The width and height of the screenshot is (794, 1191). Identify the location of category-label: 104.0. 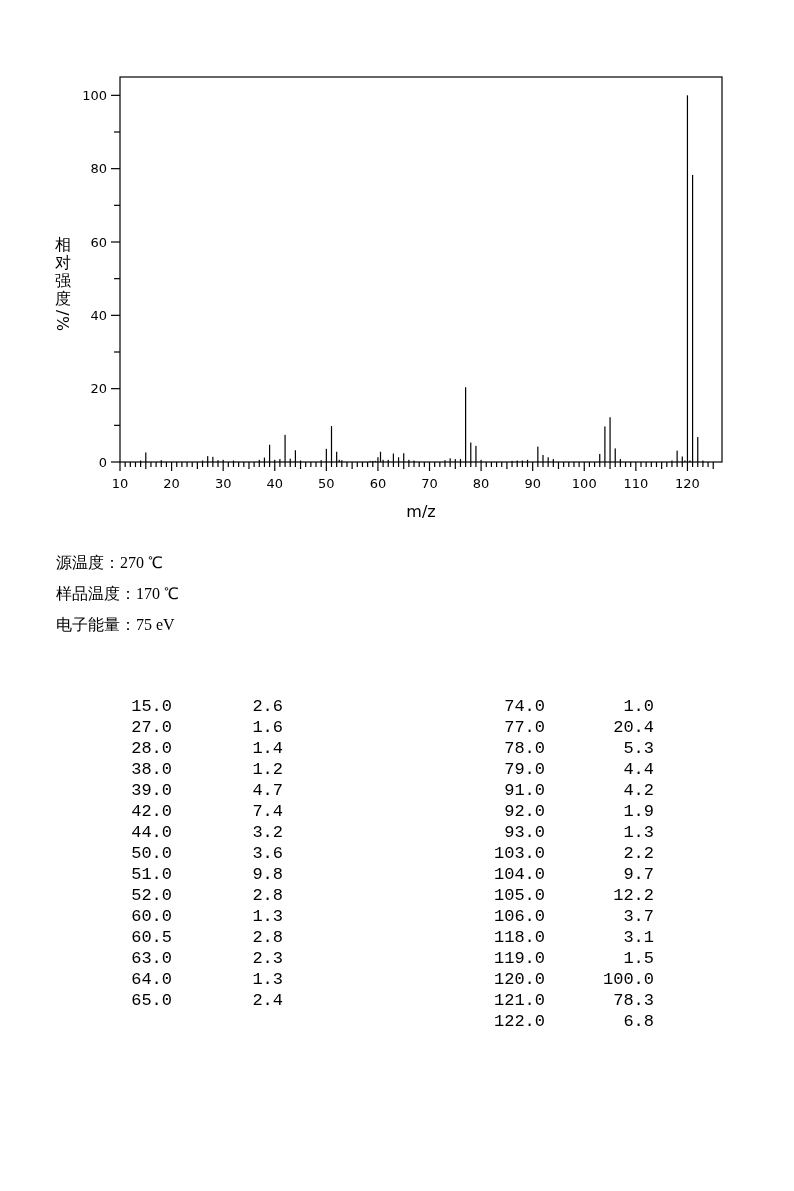
(519, 874).